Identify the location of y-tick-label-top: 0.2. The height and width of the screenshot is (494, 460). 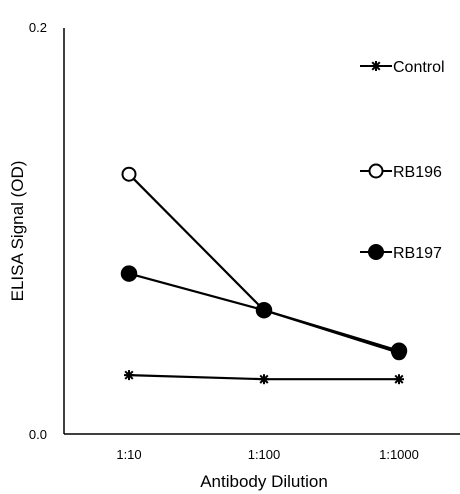
(38, 27).